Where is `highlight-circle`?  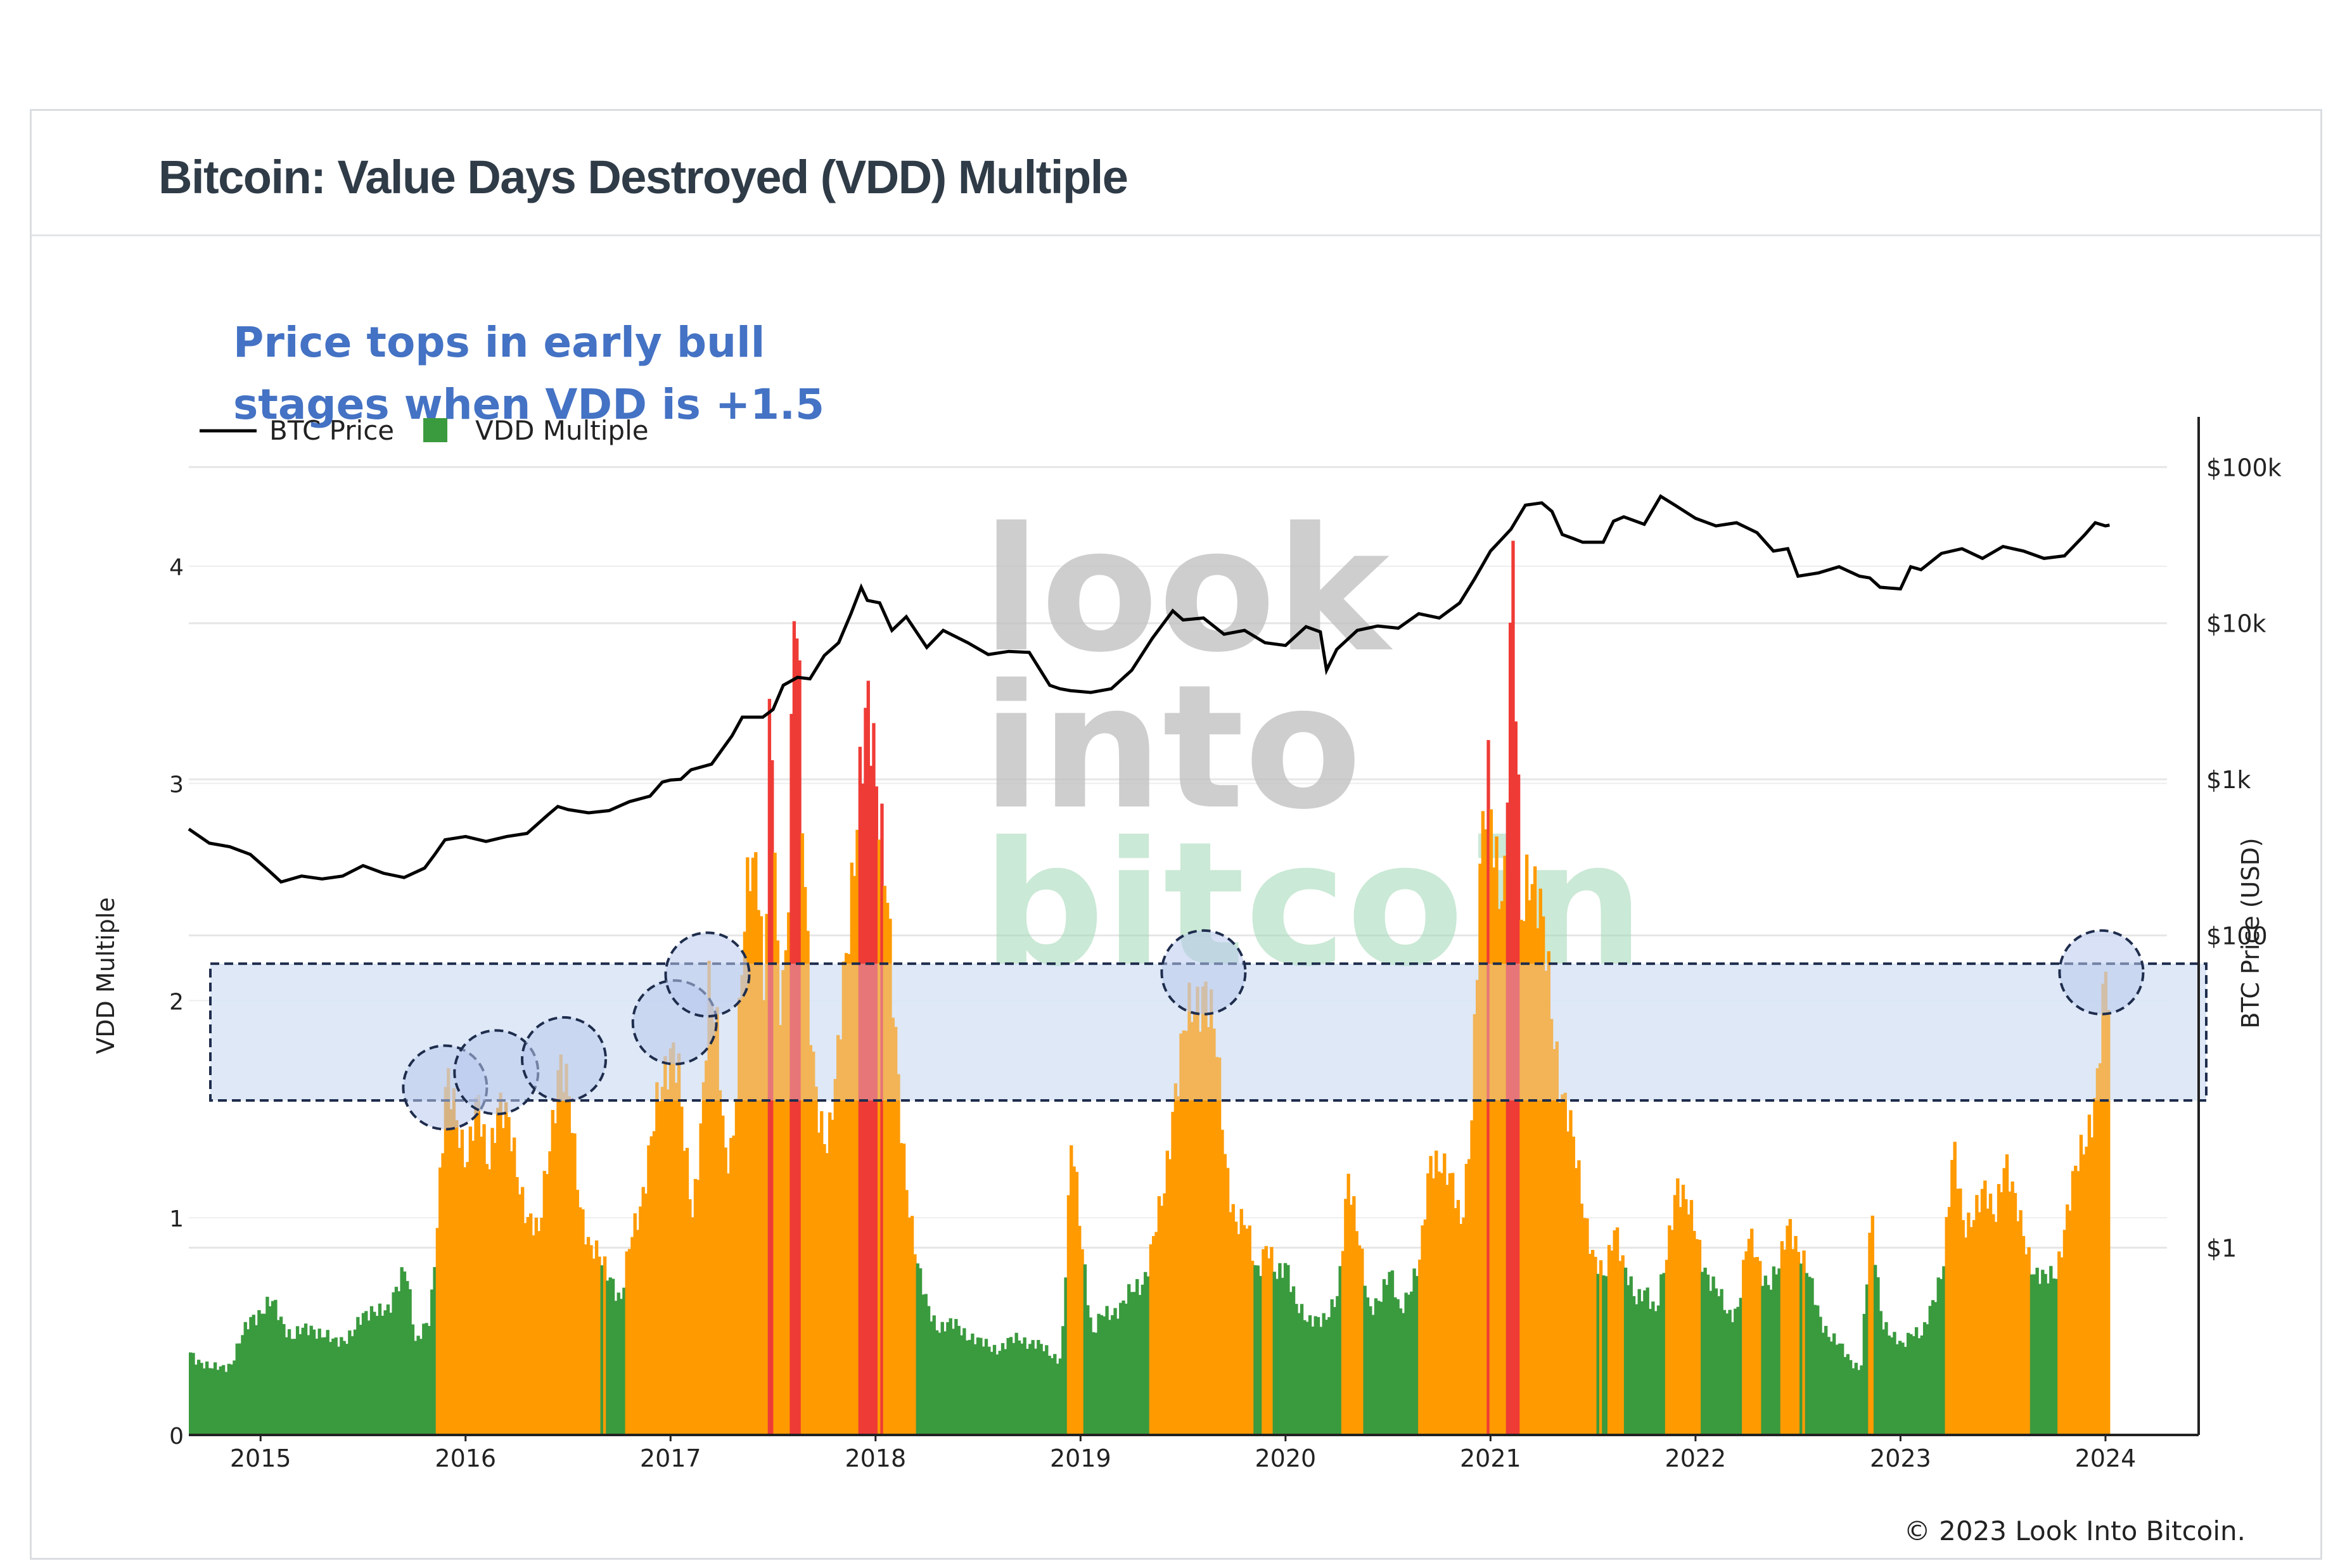 highlight-circle is located at coordinates (1203, 972).